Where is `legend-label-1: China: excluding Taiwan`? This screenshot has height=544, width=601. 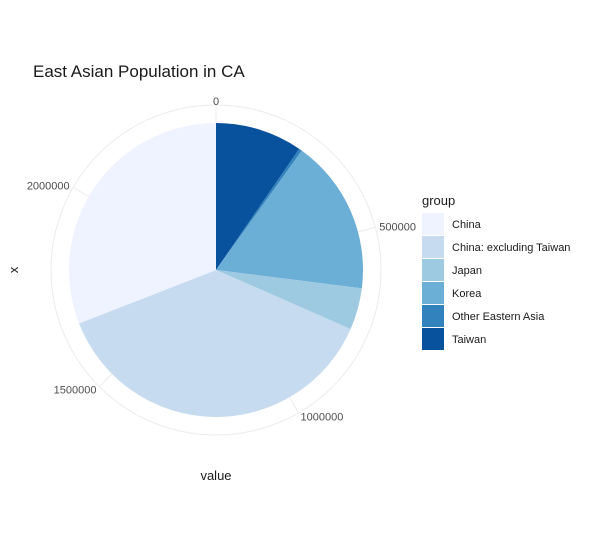 legend-label-1: China: excluding Taiwan is located at coordinates (511, 248).